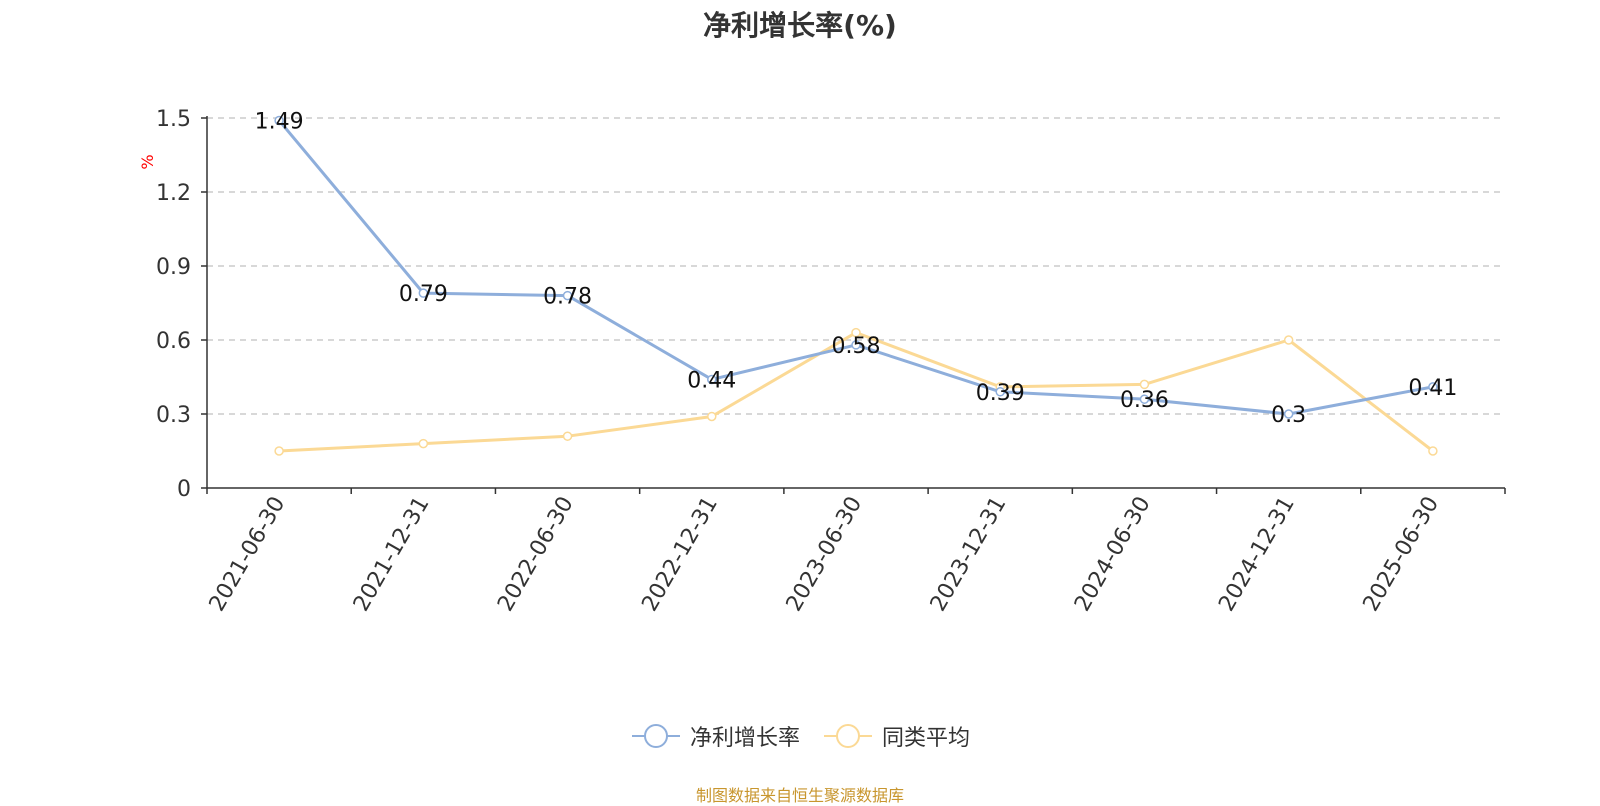 Image resolution: width=1600 pixels, height=806 pixels. I want to click on data-label: 0.44, so click(711, 380).